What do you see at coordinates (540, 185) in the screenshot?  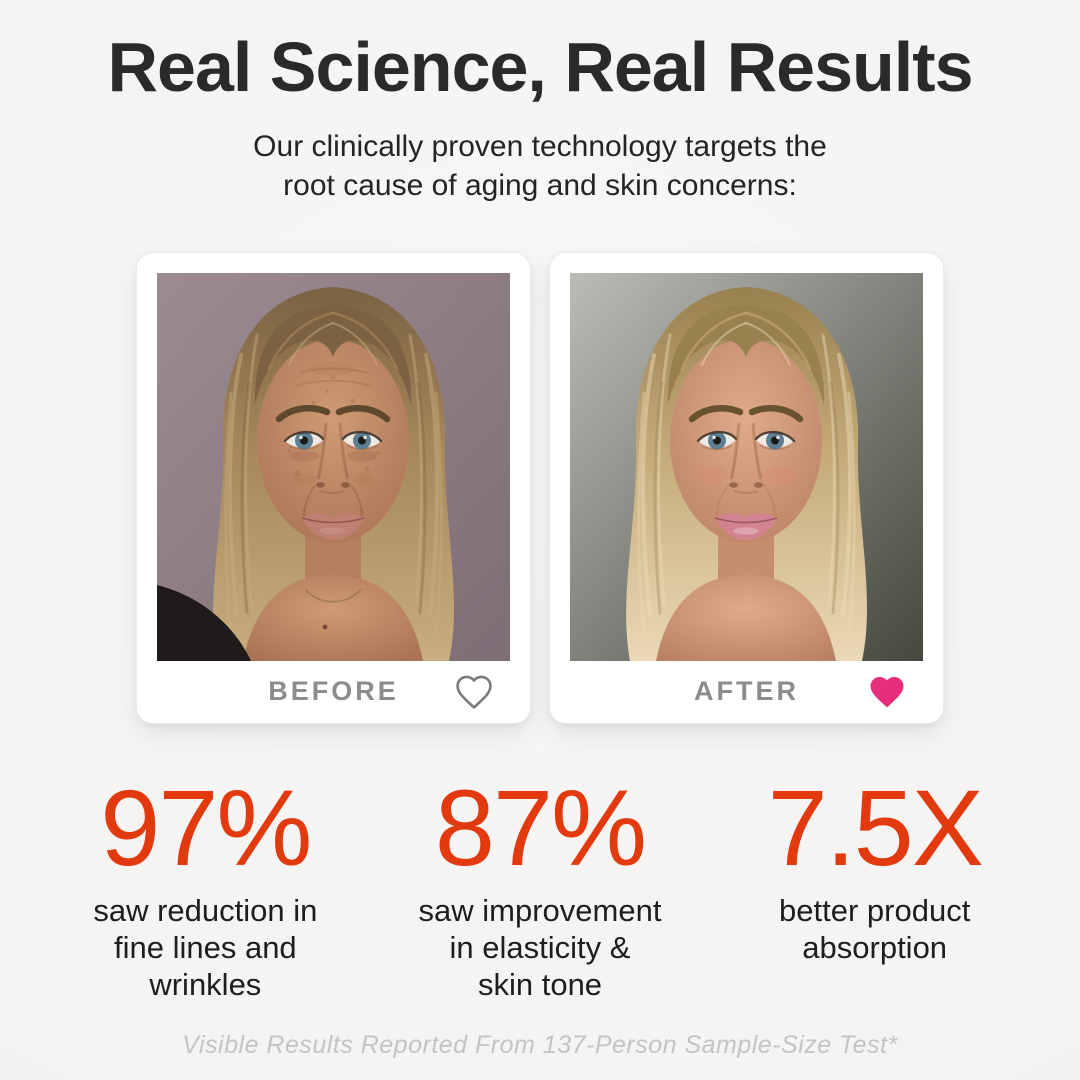 I see `subtitle-line-2: root cause of aging and skin concerns:` at bounding box center [540, 185].